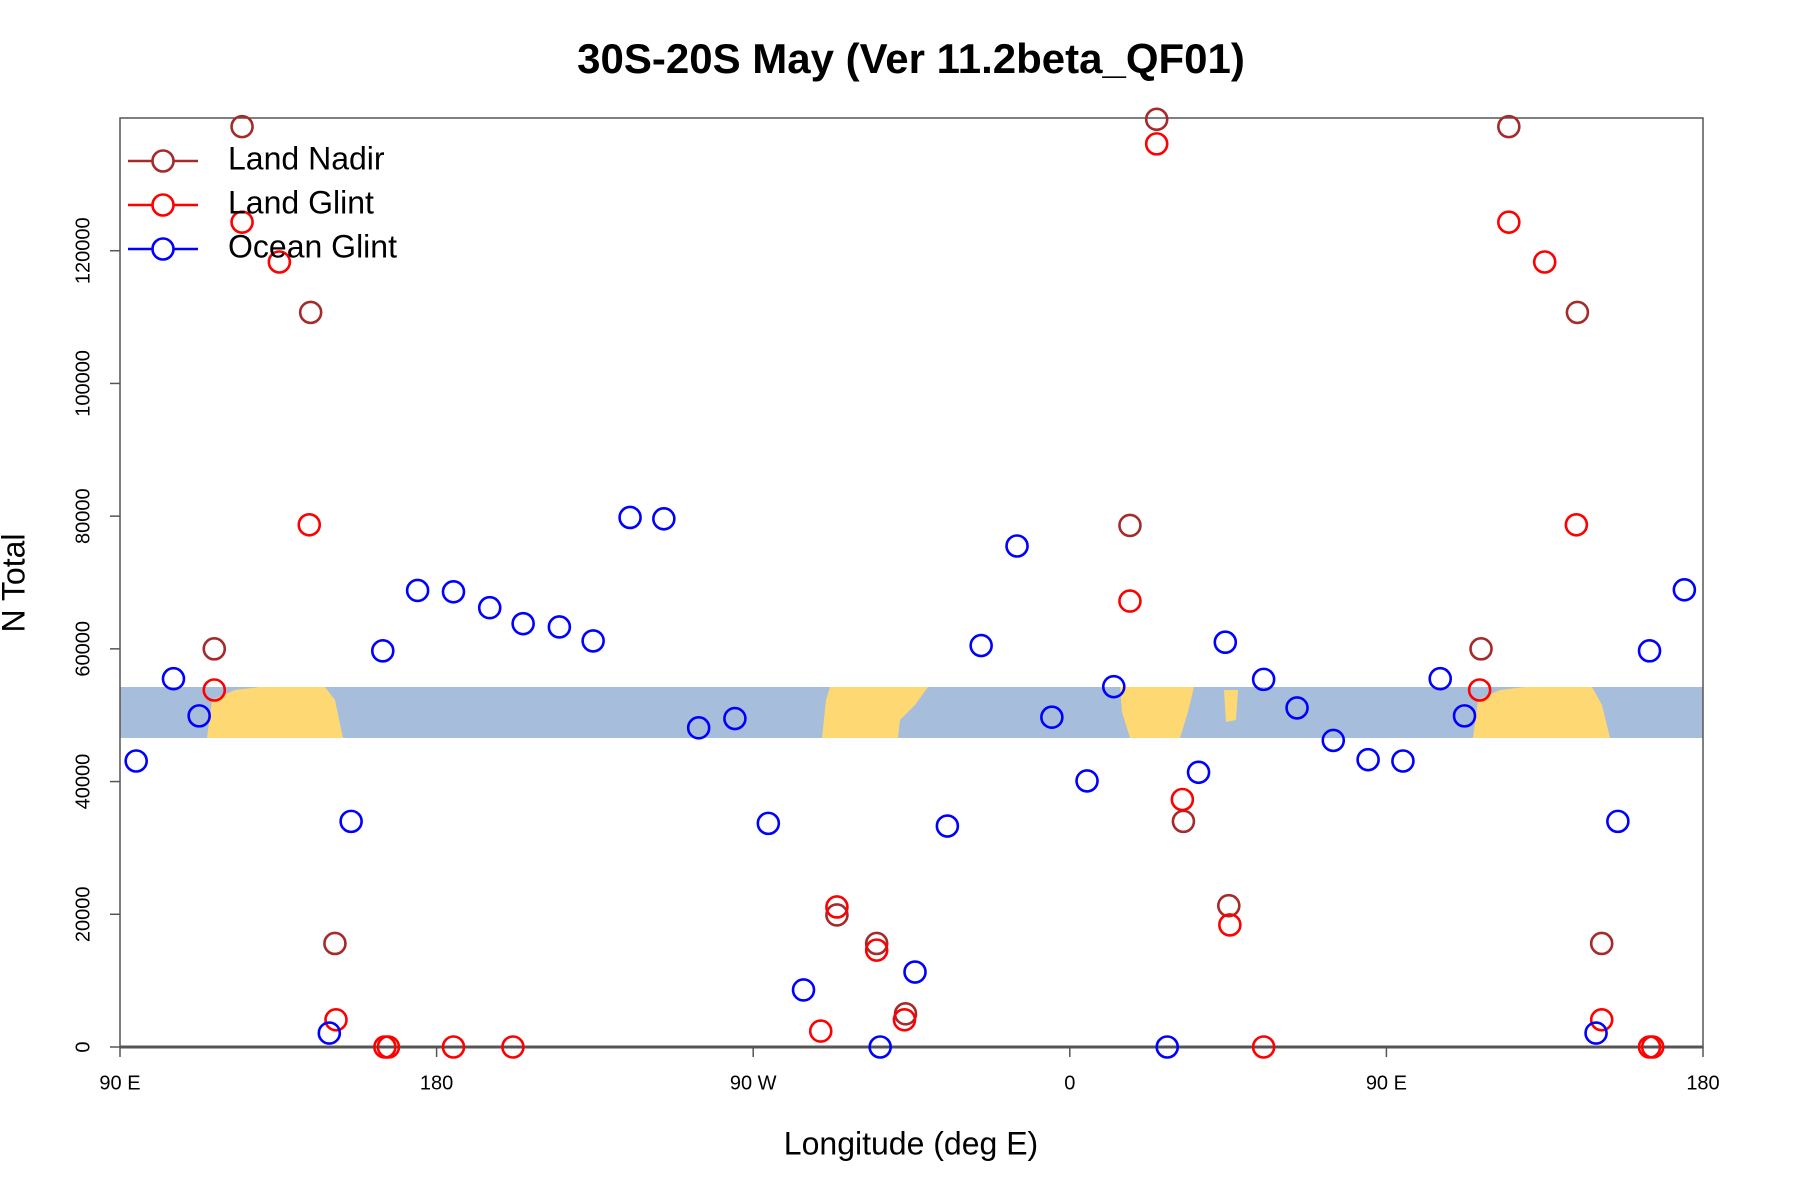  What do you see at coordinates (306, 158) in the screenshot?
I see `legend-label: Land Nadir` at bounding box center [306, 158].